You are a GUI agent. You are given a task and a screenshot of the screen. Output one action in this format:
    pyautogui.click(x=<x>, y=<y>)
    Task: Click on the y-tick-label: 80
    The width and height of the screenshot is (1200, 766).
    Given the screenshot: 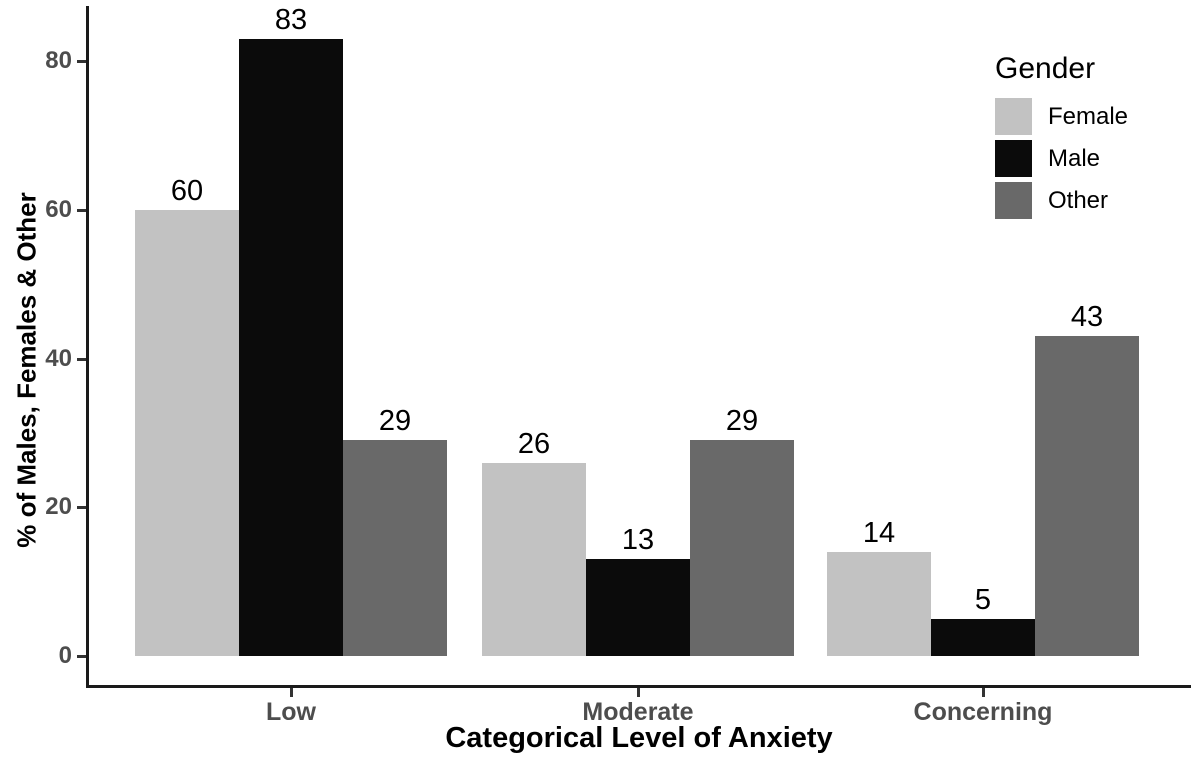 What is the action you would take?
    pyautogui.click(x=58, y=60)
    